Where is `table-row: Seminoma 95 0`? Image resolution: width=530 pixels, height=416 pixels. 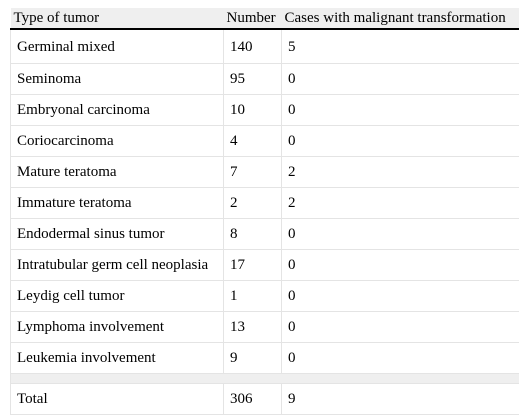
table-row: Seminoma 95 0 is located at coordinates (264, 79).